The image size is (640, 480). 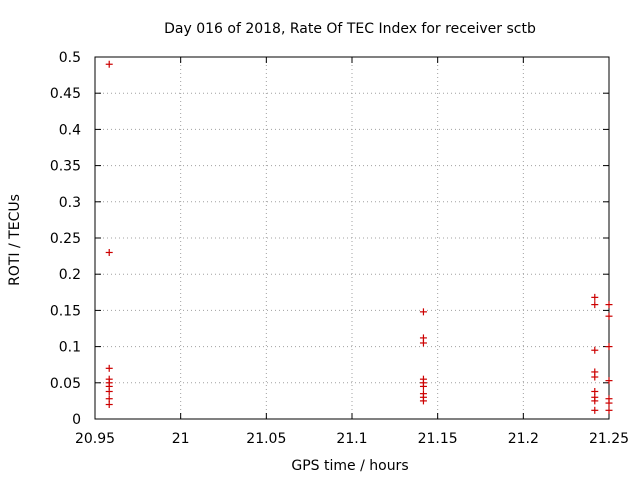 What do you see at coordinates (70, 58) in the screenshot?
I see `y-tick-label: 0.5` at bounding box center [70, 58].